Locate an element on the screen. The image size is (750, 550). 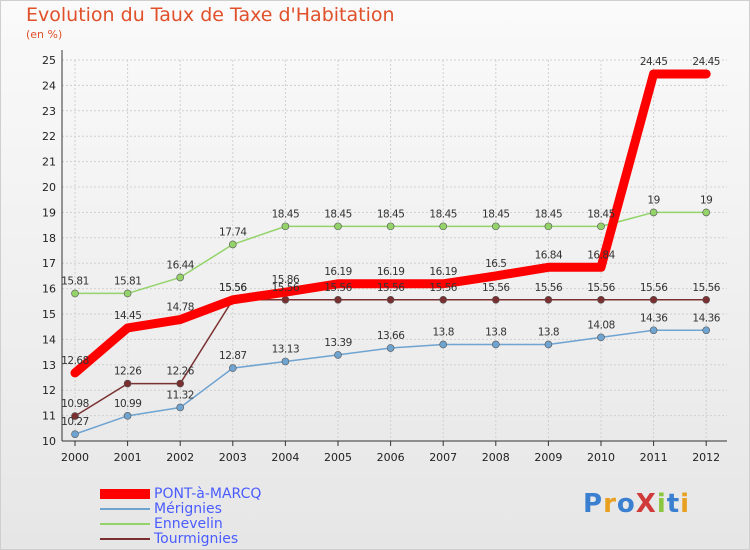
data-label: 16.84 is located at coordinates (549, 255).